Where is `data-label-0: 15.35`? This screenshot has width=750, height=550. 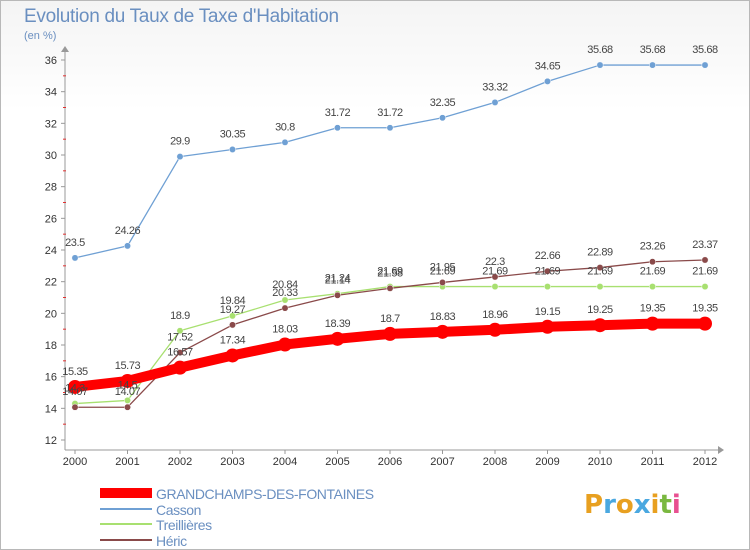 data-label-0: 15.35 is located at coordinates (75, 372).